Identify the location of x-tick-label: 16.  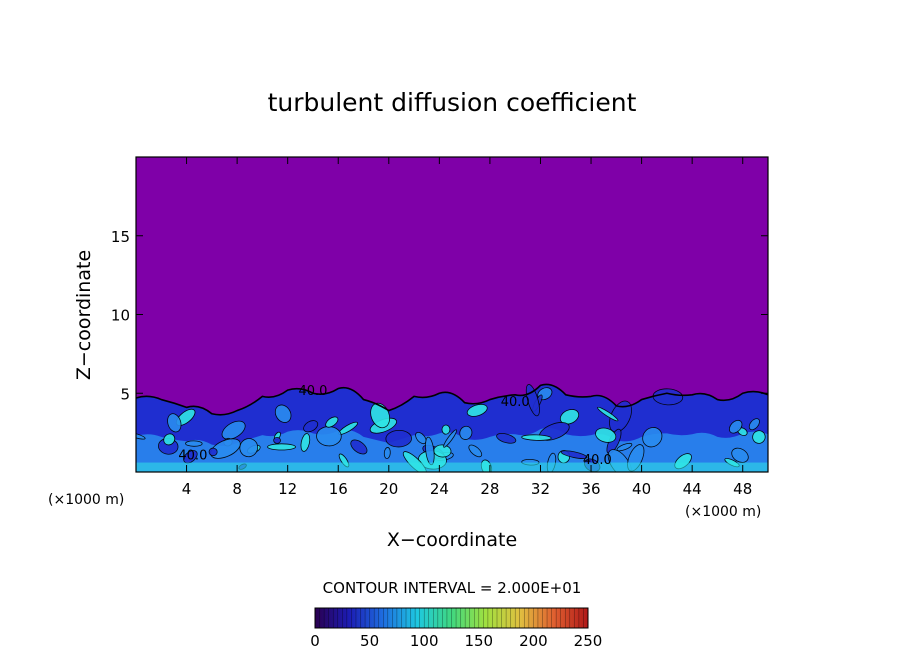
(338, 489).